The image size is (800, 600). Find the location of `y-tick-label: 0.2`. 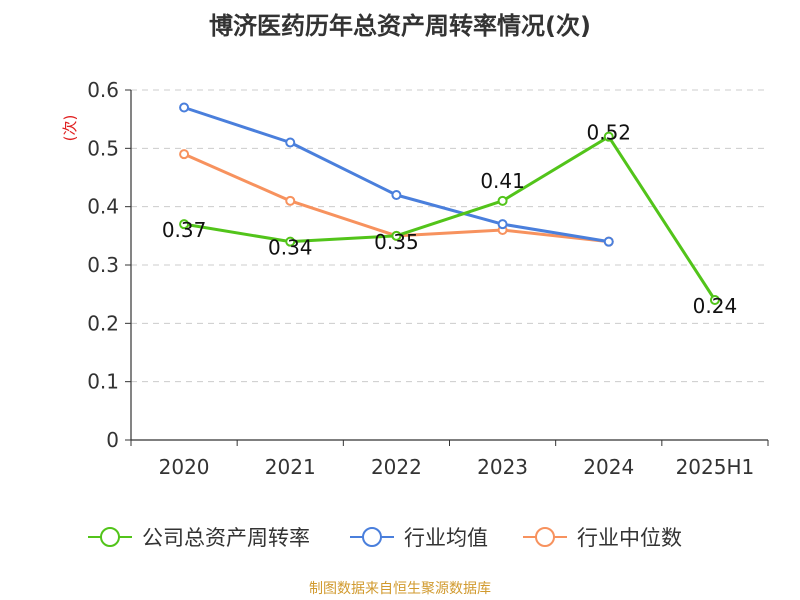

y-tick-label: 0.2 is located at coordinates (103, 323).